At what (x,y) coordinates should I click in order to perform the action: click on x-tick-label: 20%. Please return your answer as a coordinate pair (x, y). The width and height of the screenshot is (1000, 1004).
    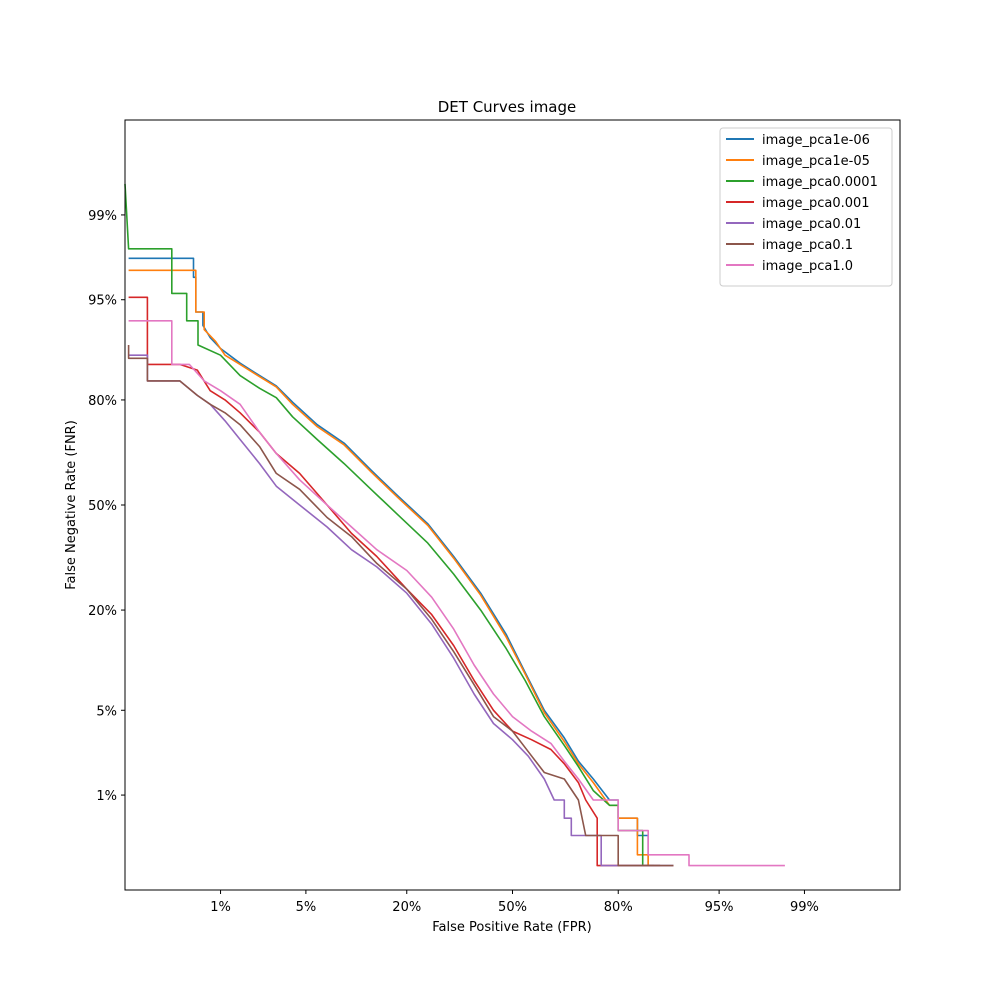
    Looking at the image, I should click on (406, 907).